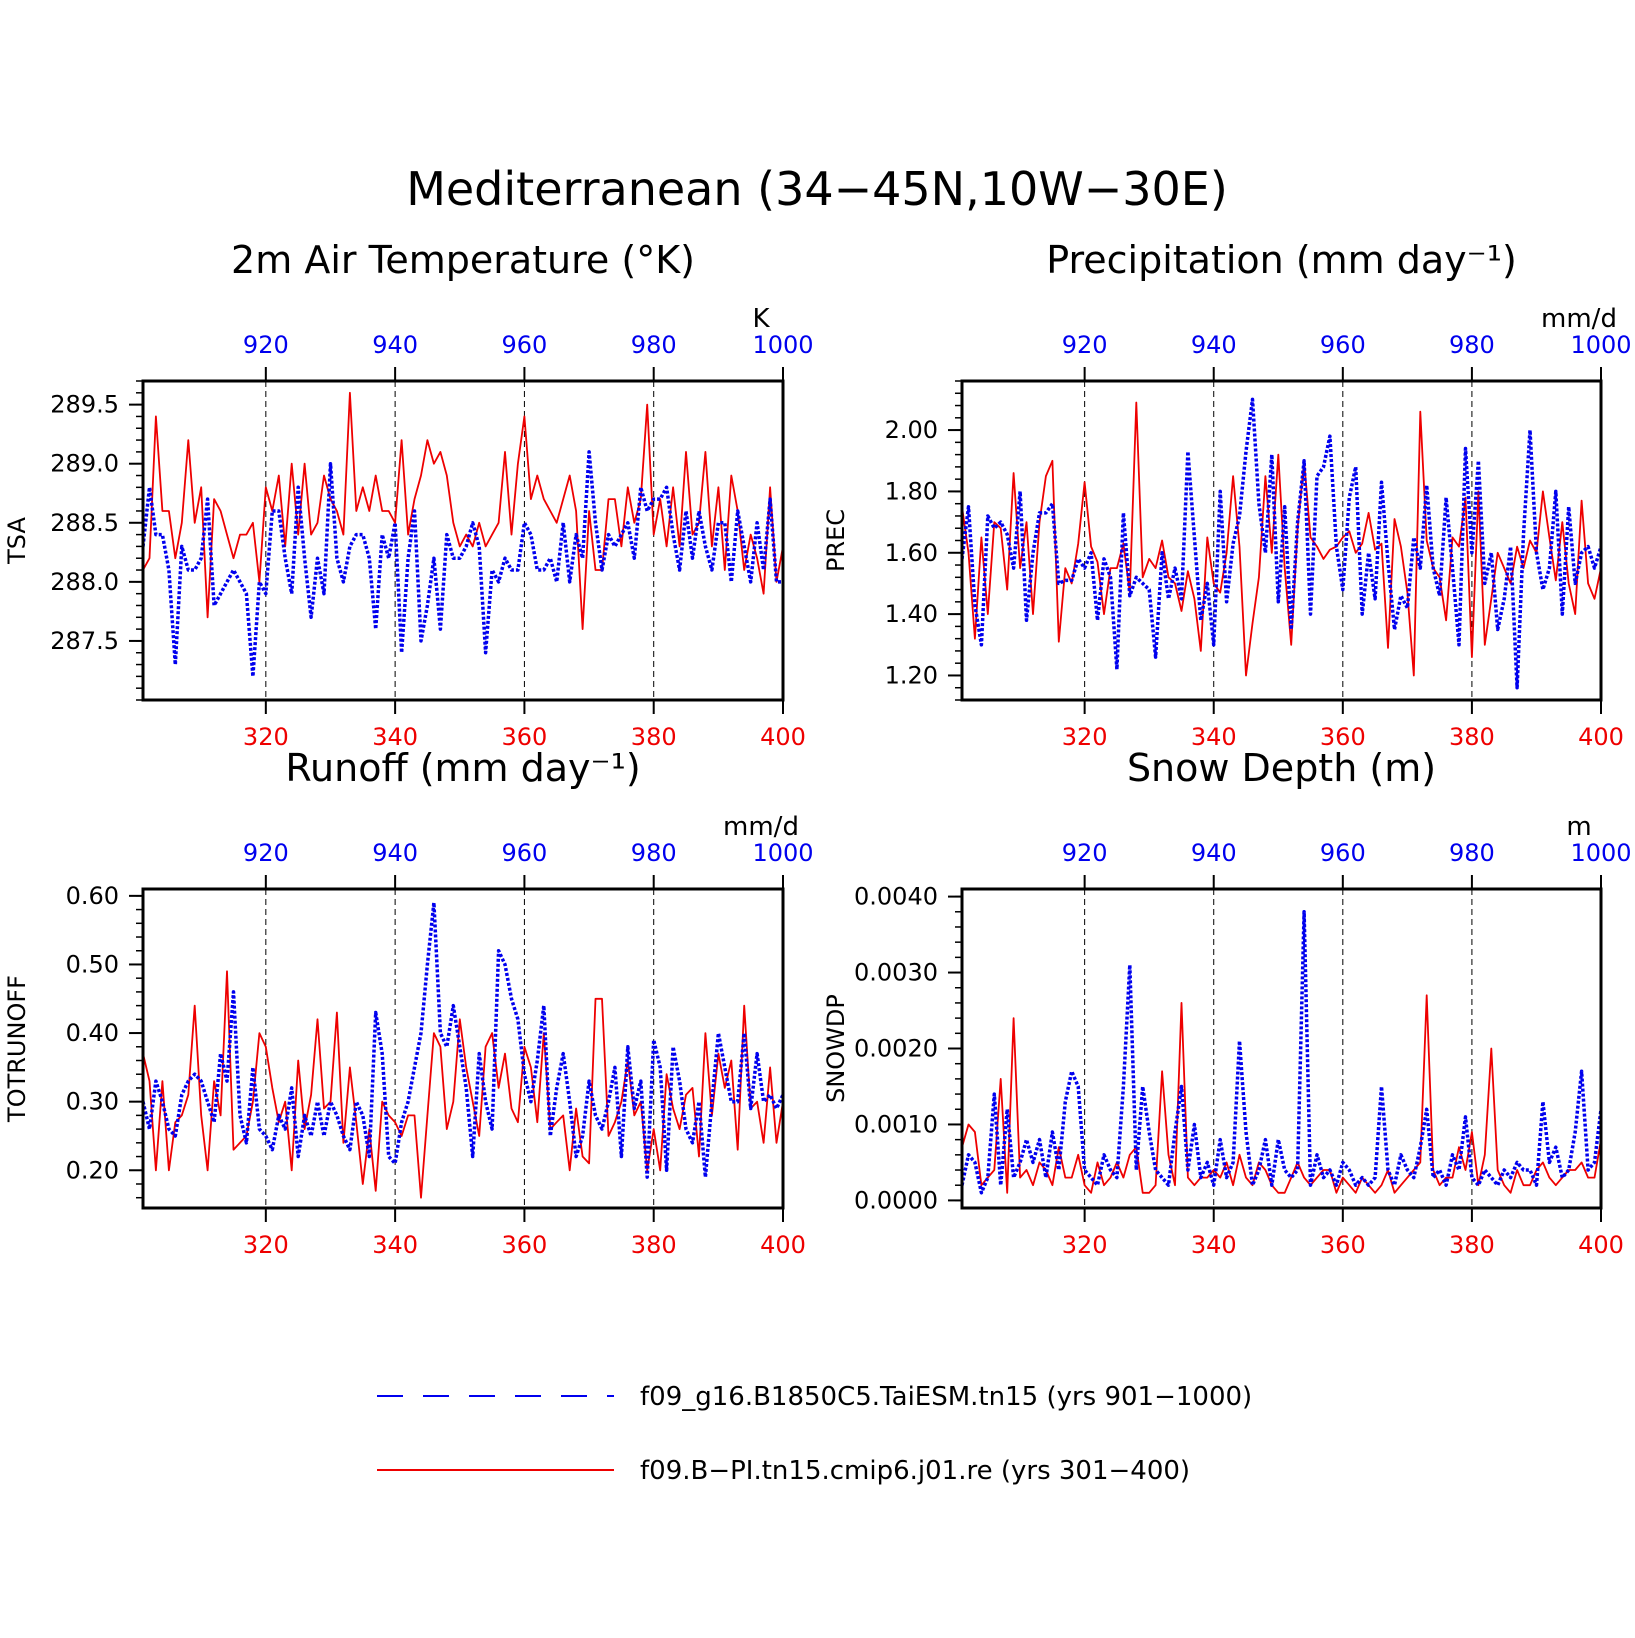  I want to click on y-tick-label: 0.0040, so click(896, 897).